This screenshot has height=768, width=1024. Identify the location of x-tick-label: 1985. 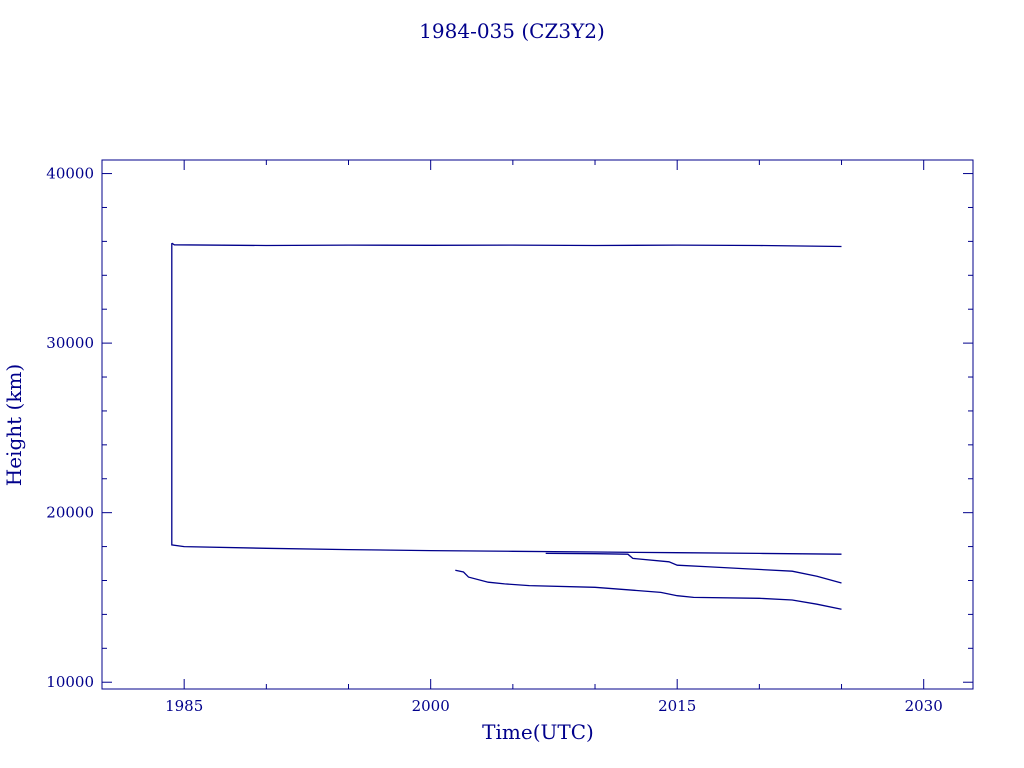
(184, 706).